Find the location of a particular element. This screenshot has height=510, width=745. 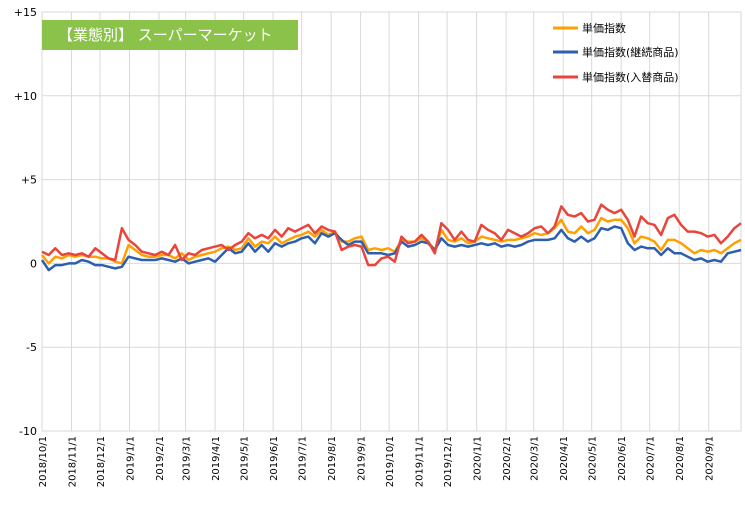

x-tick-label: 2019/9/1 is located at coordinates (362, 458).